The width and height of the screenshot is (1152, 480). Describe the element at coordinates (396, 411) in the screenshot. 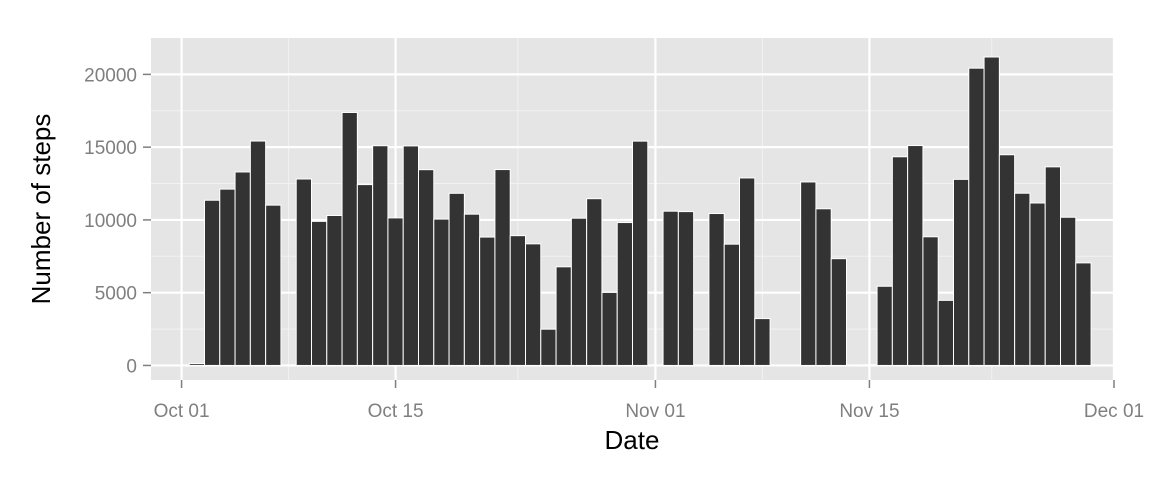

I see `x-tick-label: Oct 15` at that location.